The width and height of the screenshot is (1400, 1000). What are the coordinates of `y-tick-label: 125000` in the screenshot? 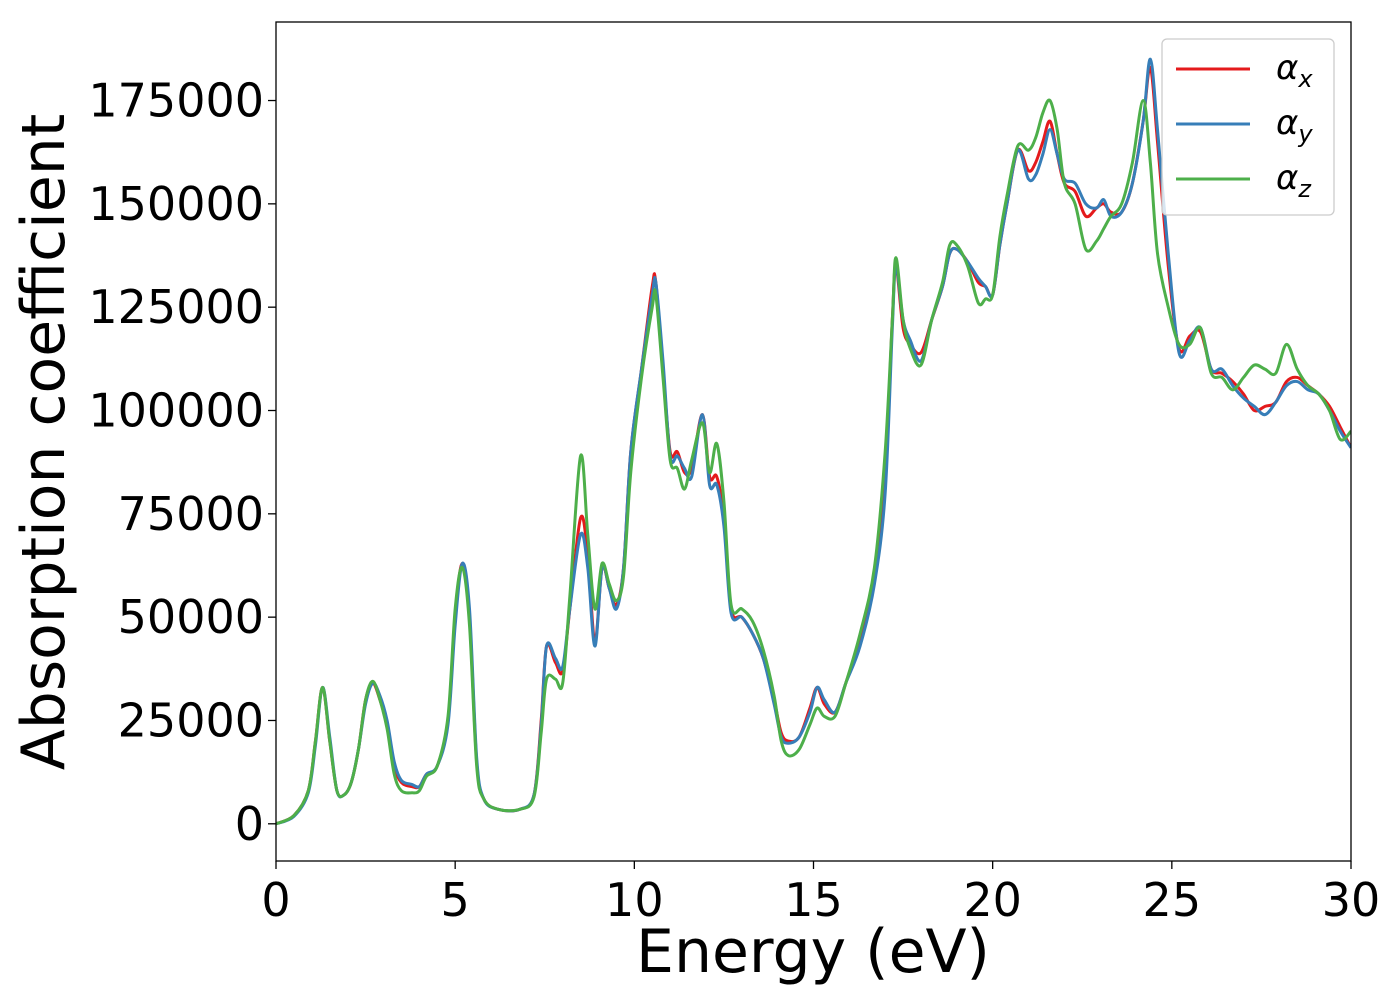 It's located at (176, 307).